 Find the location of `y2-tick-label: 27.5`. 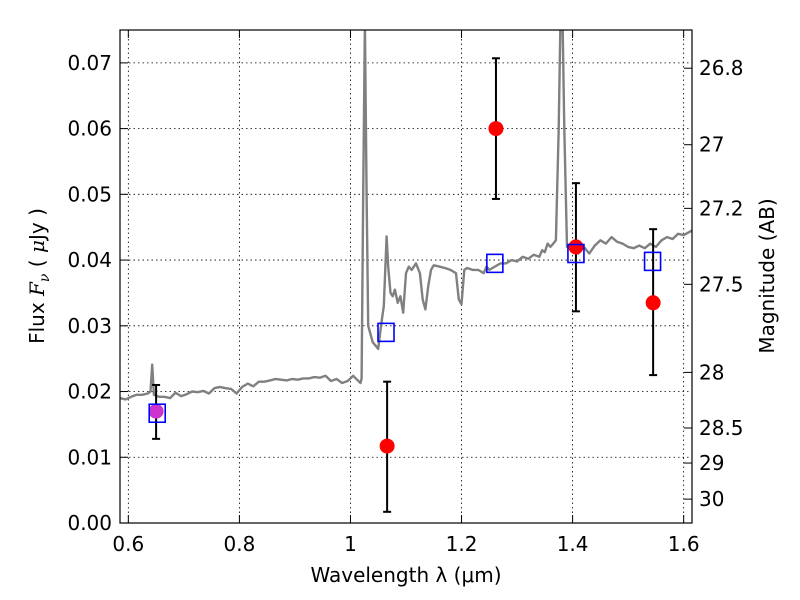

y2-tick-label: 27.5 is located at coordinates (721, 284).